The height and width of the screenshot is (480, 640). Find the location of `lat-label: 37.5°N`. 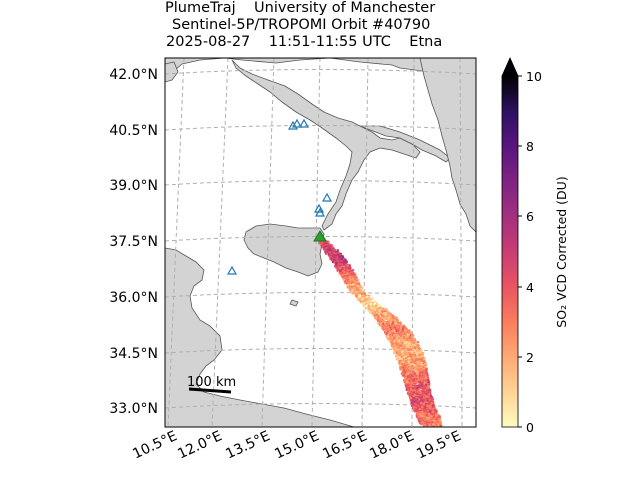

lat-label: 37.5°N is located at coordinates (133, 242).